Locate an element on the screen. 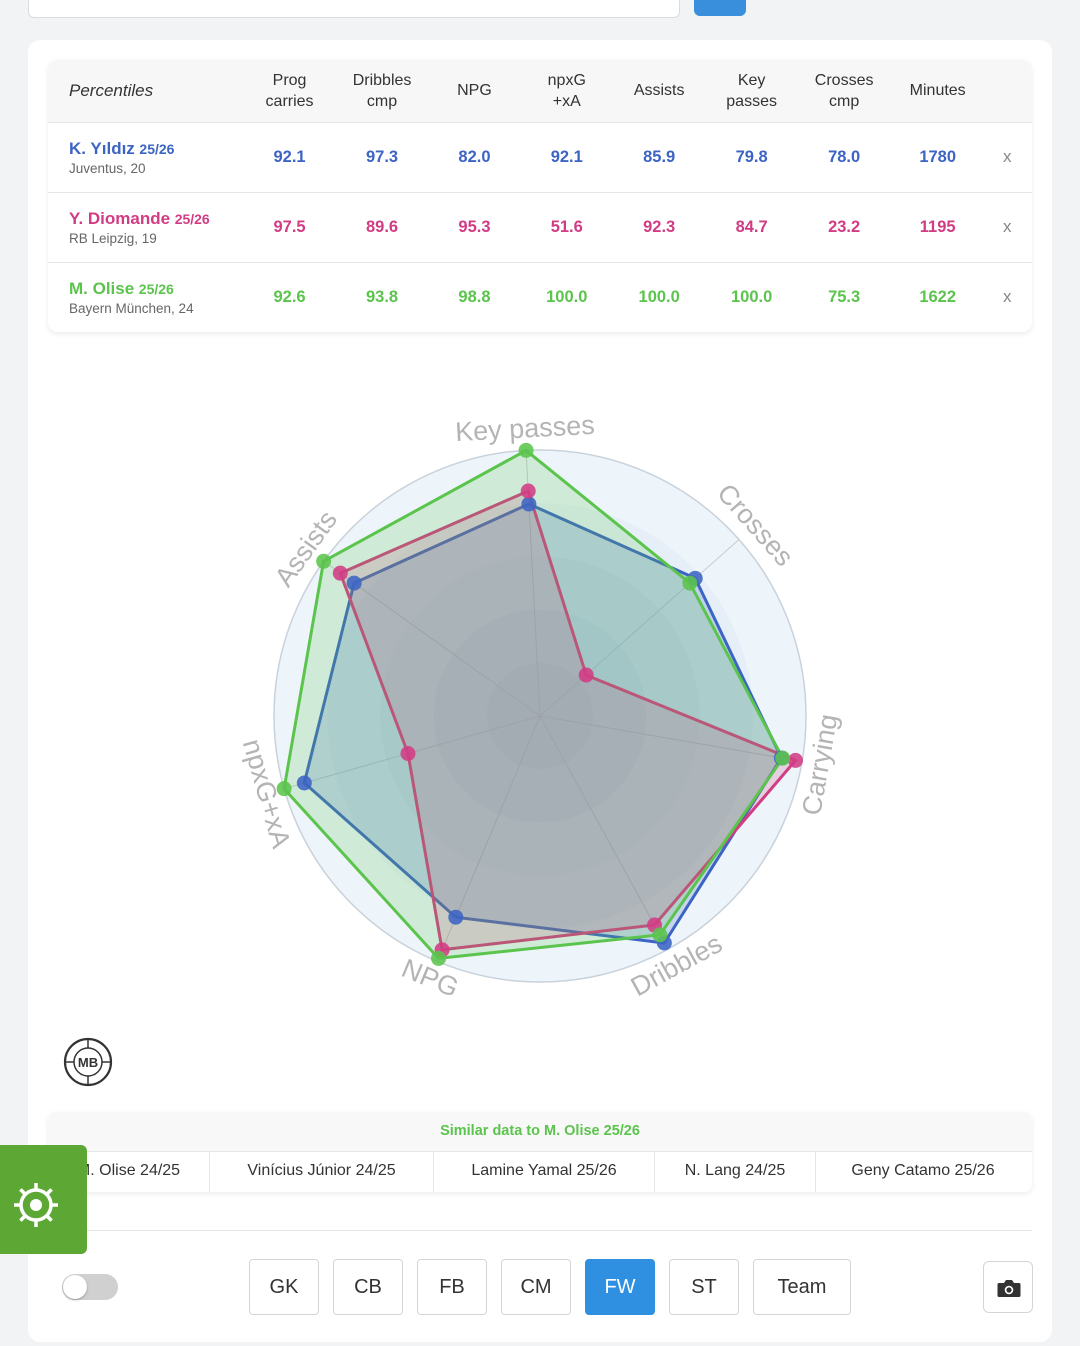  similar-player-item: Vinícius Júnior 24/25 is located at coordinates (322, 1172).